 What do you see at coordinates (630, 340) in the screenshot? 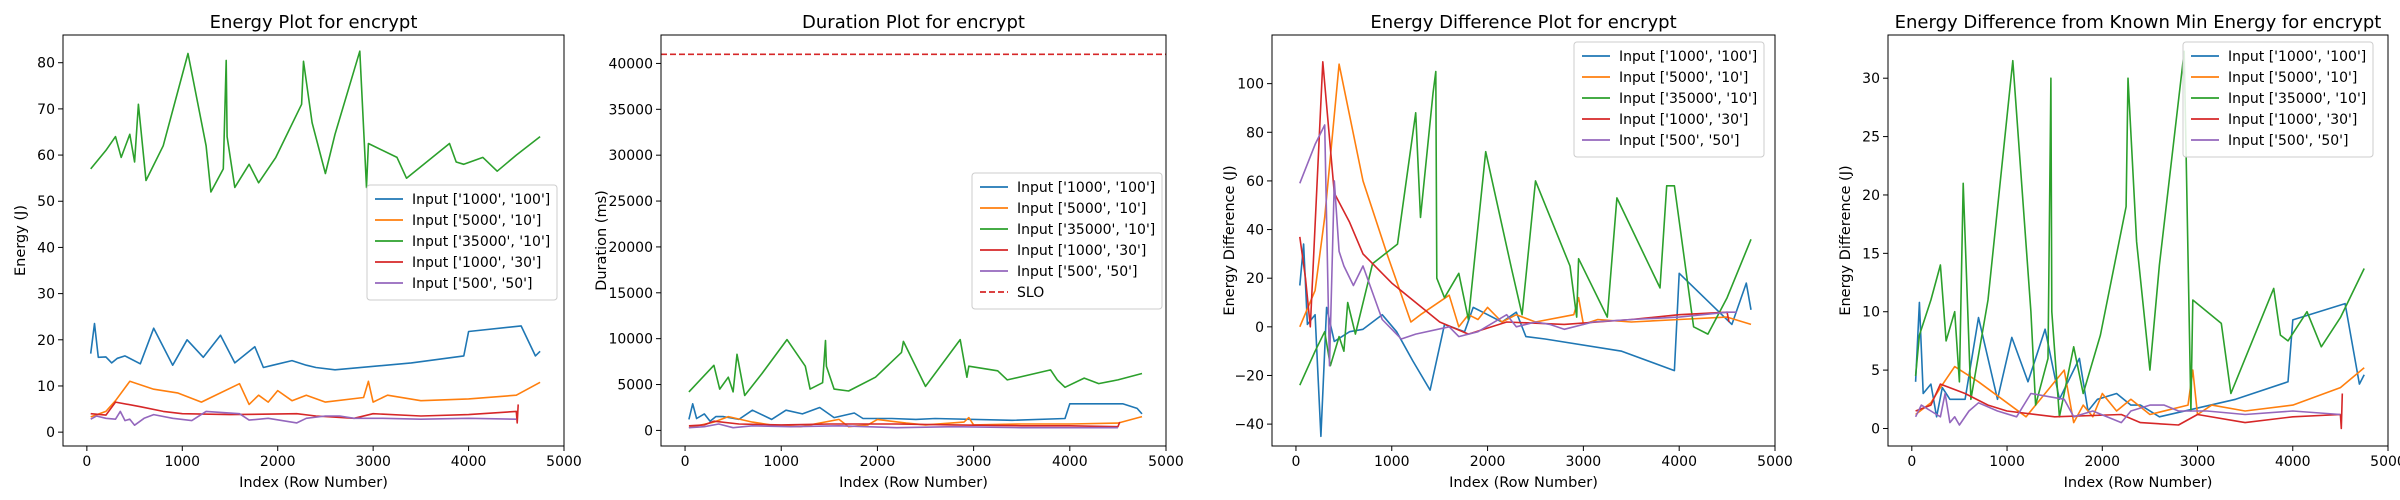
I see `y-tick-label: 10000` at bounding box center [630, 340].